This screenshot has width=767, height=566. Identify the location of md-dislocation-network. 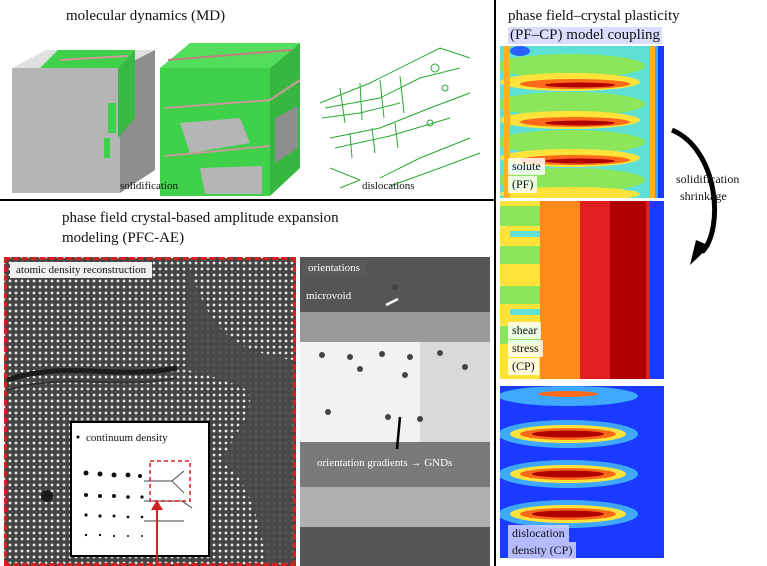
(400, 118).